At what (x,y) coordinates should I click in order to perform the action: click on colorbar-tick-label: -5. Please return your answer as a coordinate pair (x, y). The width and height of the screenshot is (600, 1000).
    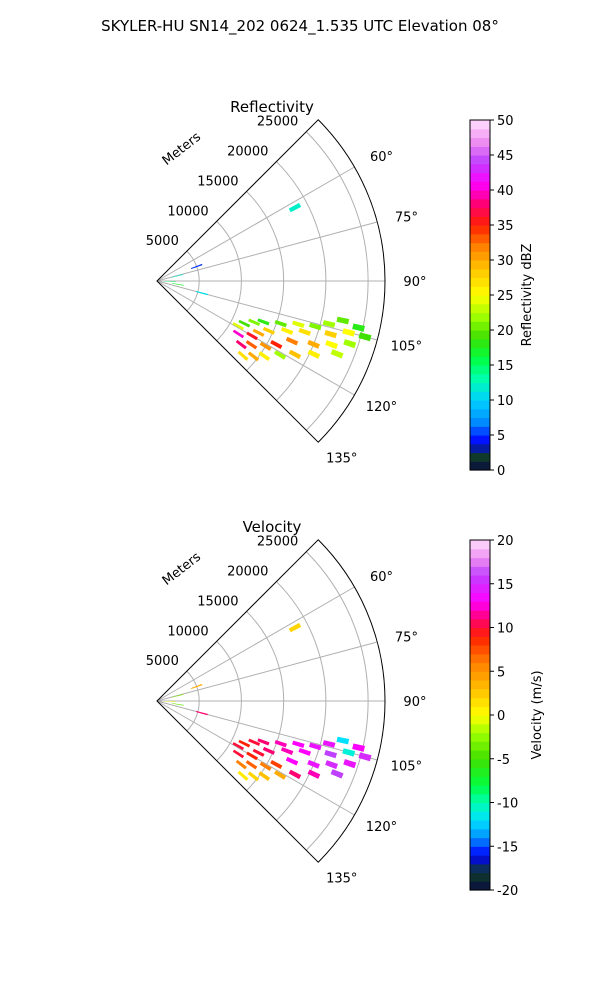
    Looking at the image, I should click on (503, 760).